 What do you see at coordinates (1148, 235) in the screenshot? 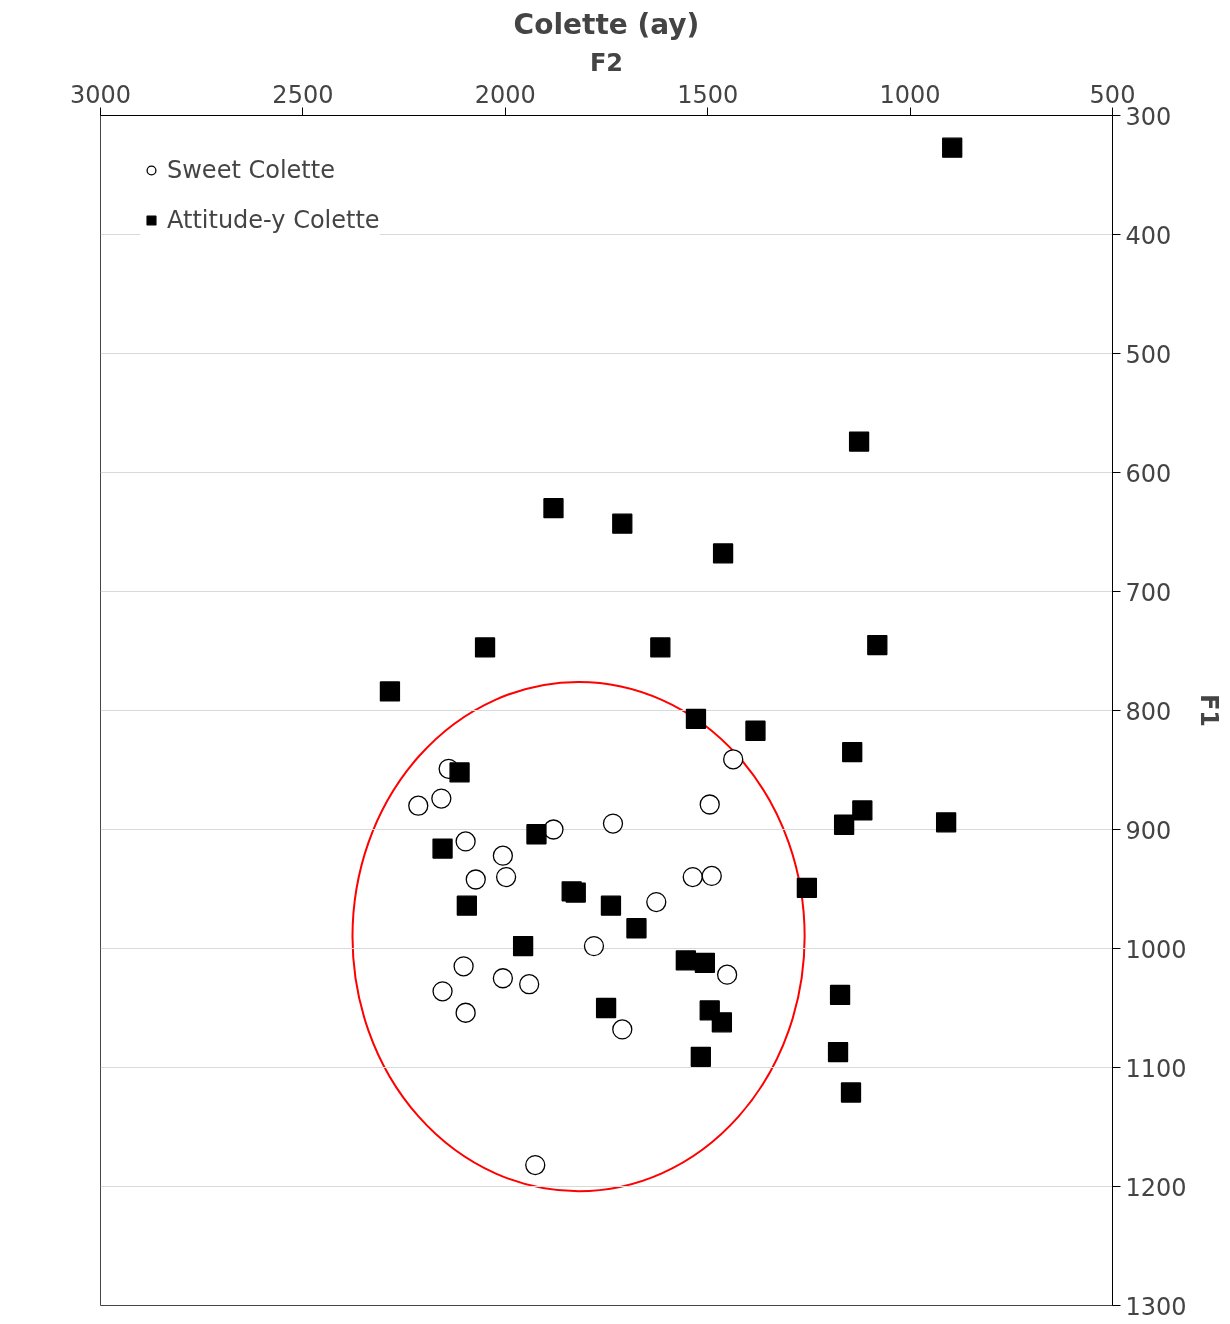
I see `y-tick-label: 400` at bounding box center [1148, 235].